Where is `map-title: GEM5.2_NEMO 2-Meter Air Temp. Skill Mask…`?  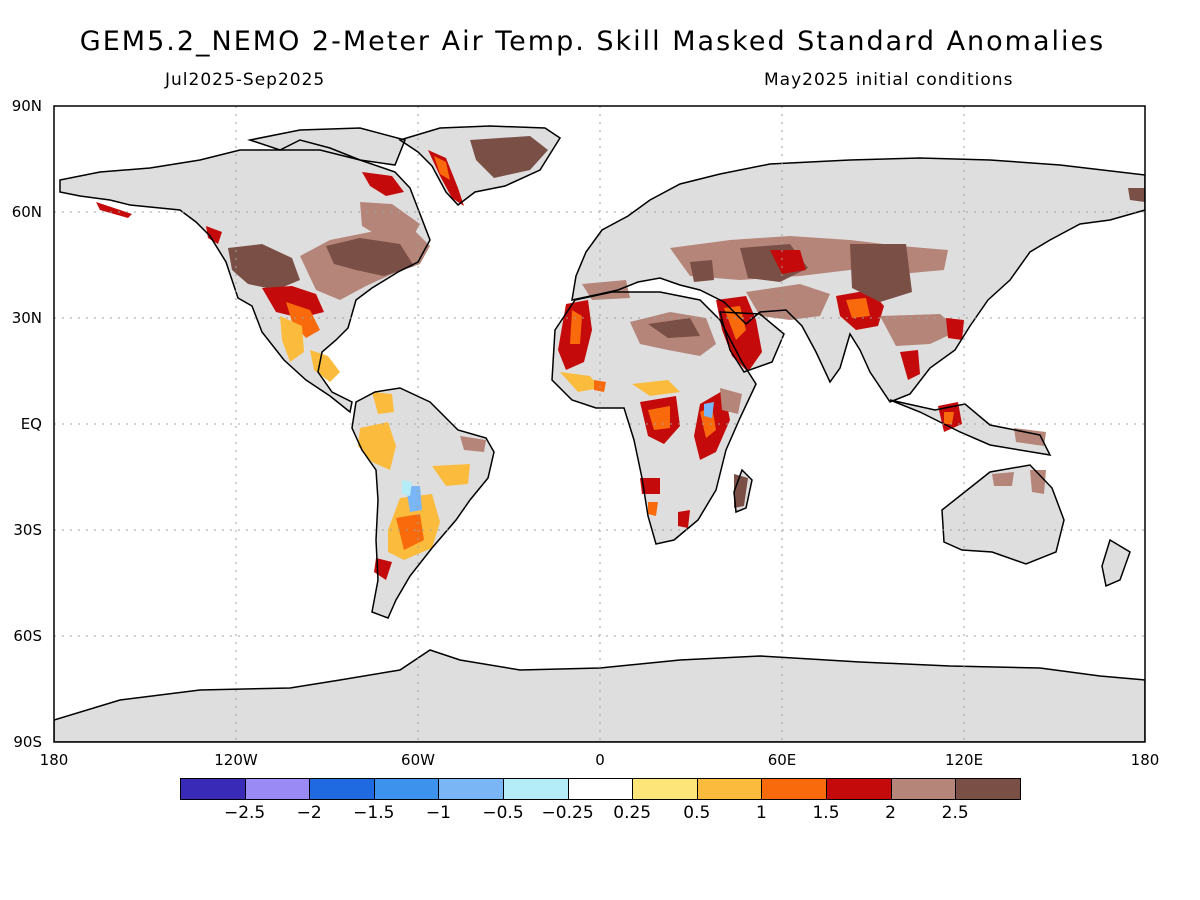
map-title: GEM5.2_NEMO 2-Meter Air Temp. Skill Mask… is located at coordinates (592, 41).